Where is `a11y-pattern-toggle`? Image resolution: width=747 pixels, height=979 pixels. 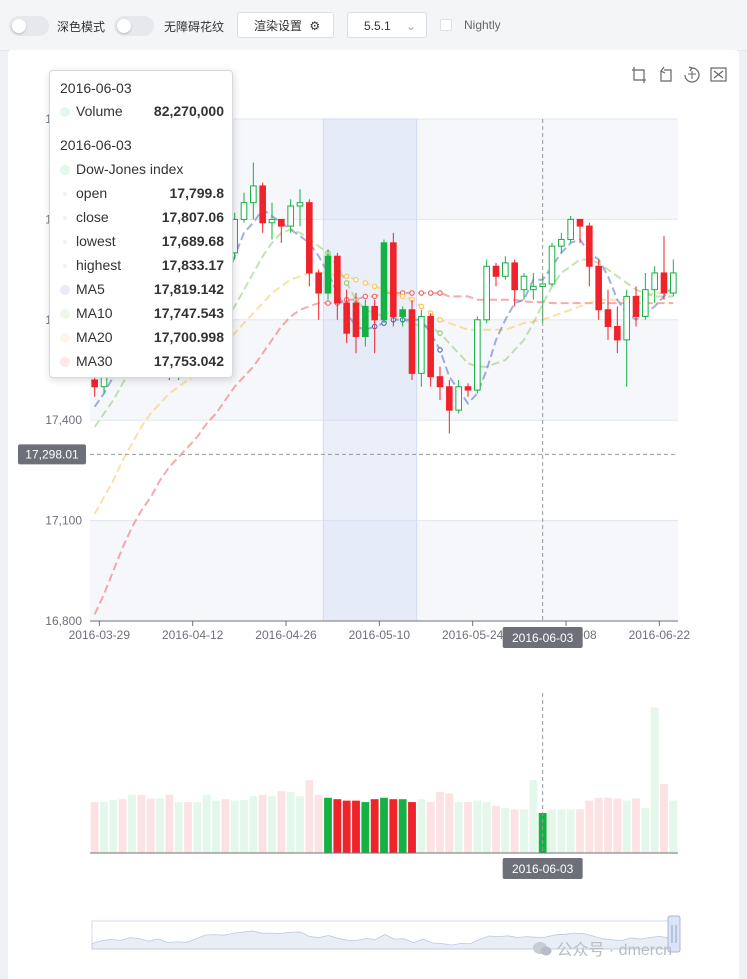
a11y-pattern-toggle is located at coordinates (134, 26).